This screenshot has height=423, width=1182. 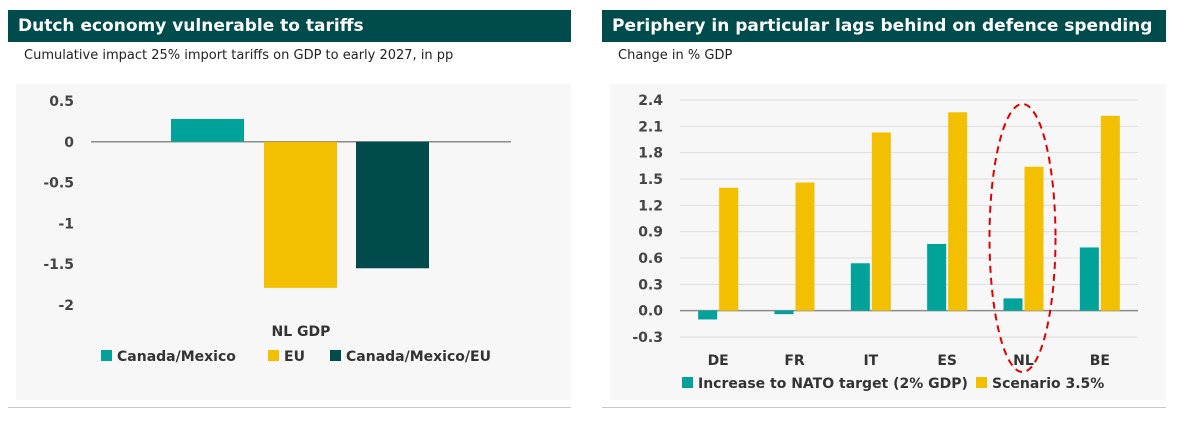 I want to click on y-tick-label: 1.2, so click(x=650, y=206).